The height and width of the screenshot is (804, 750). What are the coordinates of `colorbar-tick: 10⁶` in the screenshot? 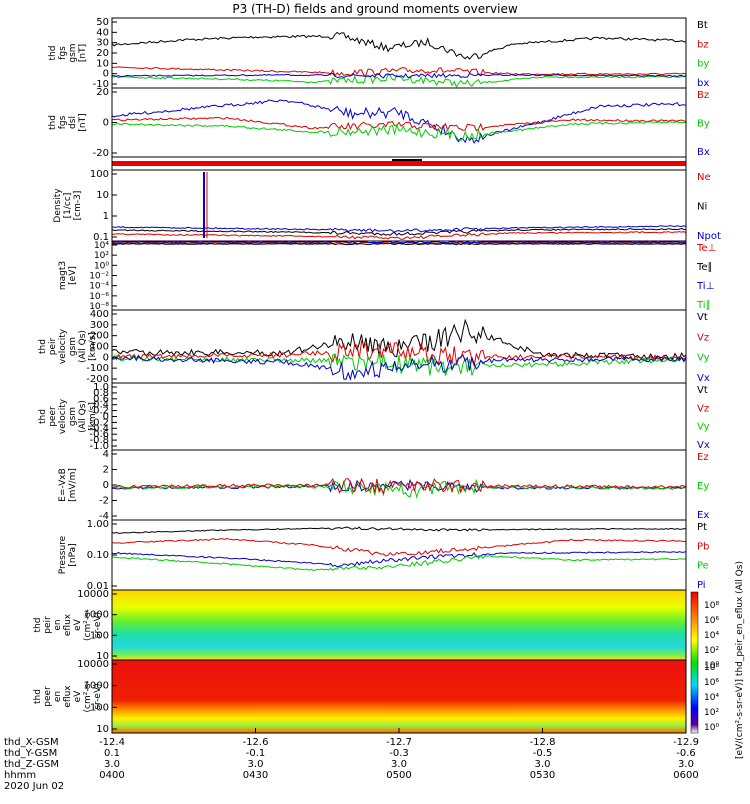 It's located at (711, 621).